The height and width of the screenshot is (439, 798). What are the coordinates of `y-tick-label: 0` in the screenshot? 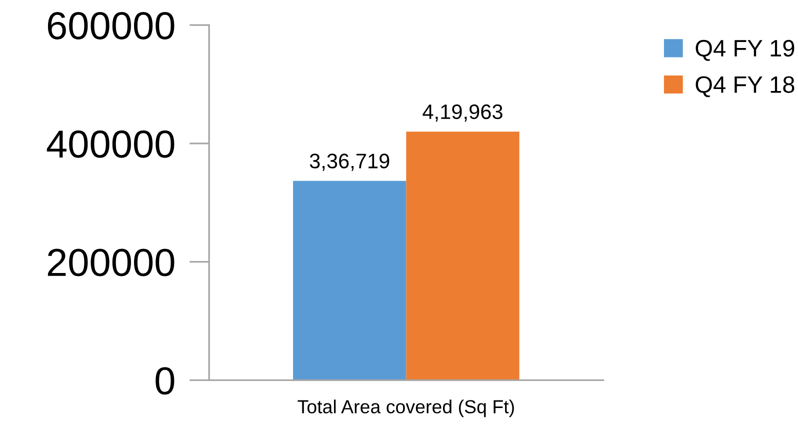 It's located at (165, 381).